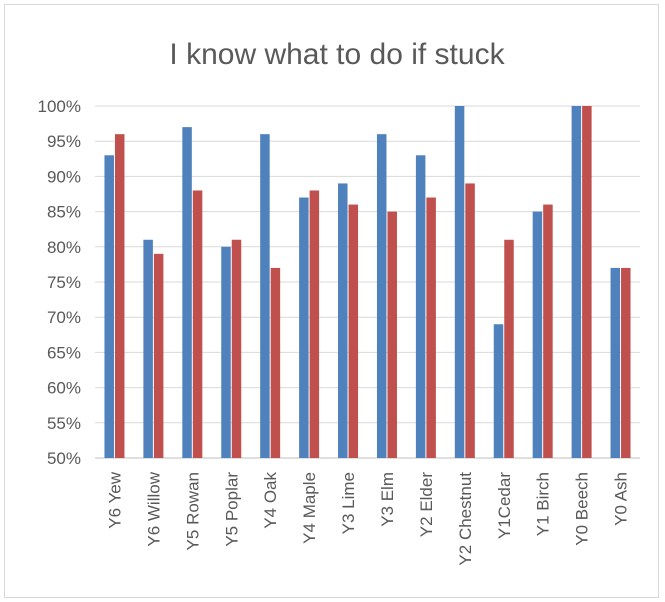 The height and width of the screenshot is (602, 665). What do you see at coordinates (465, 519) in the screenshot?
I see `x-tick-label: Y2 Chestnut` at bounding box center [465, 519].